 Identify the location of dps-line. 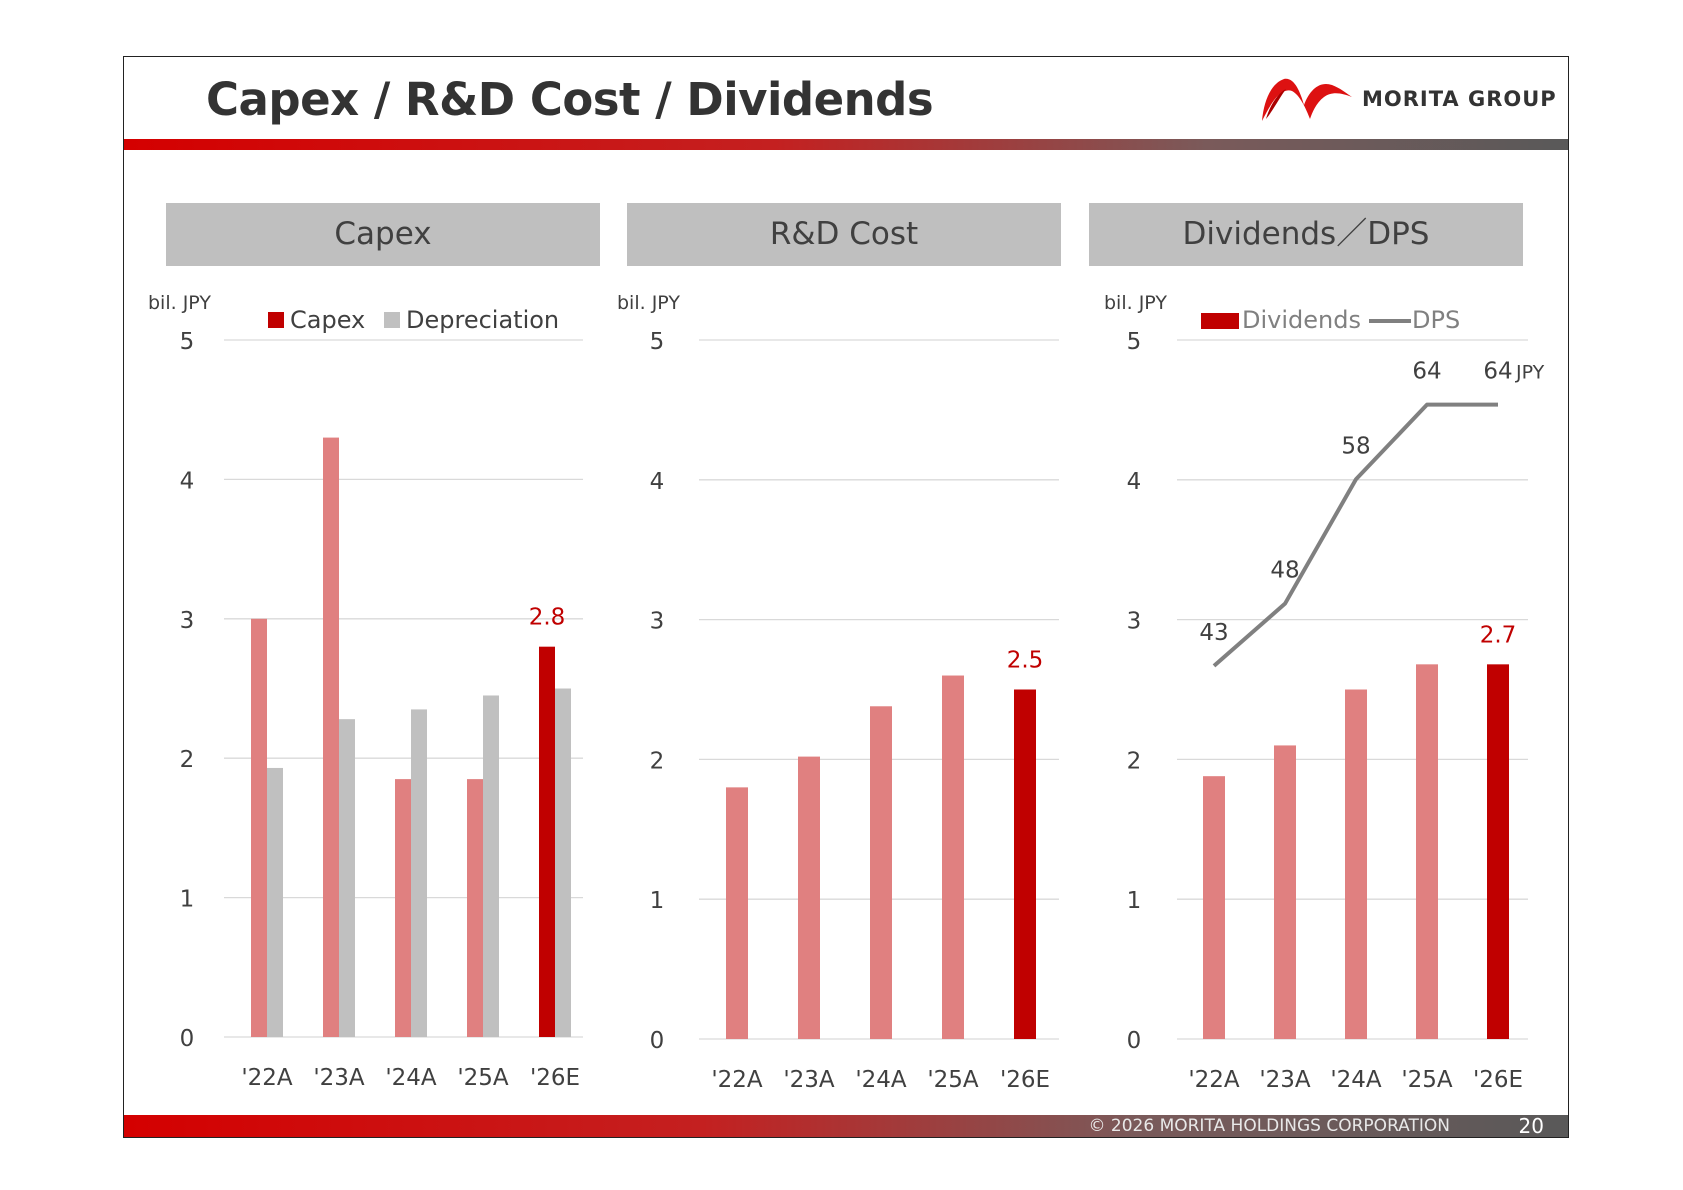
(1355, 535).